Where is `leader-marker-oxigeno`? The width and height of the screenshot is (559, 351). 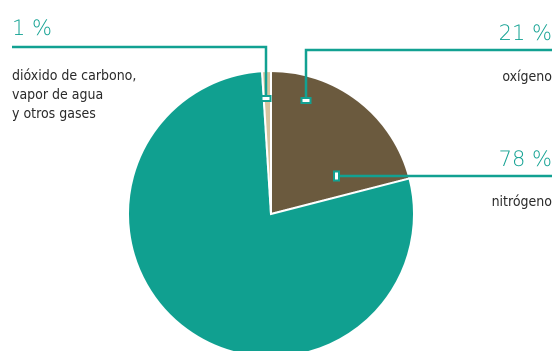 leader-marker-oxigeno is located at coordinates (306, 100).